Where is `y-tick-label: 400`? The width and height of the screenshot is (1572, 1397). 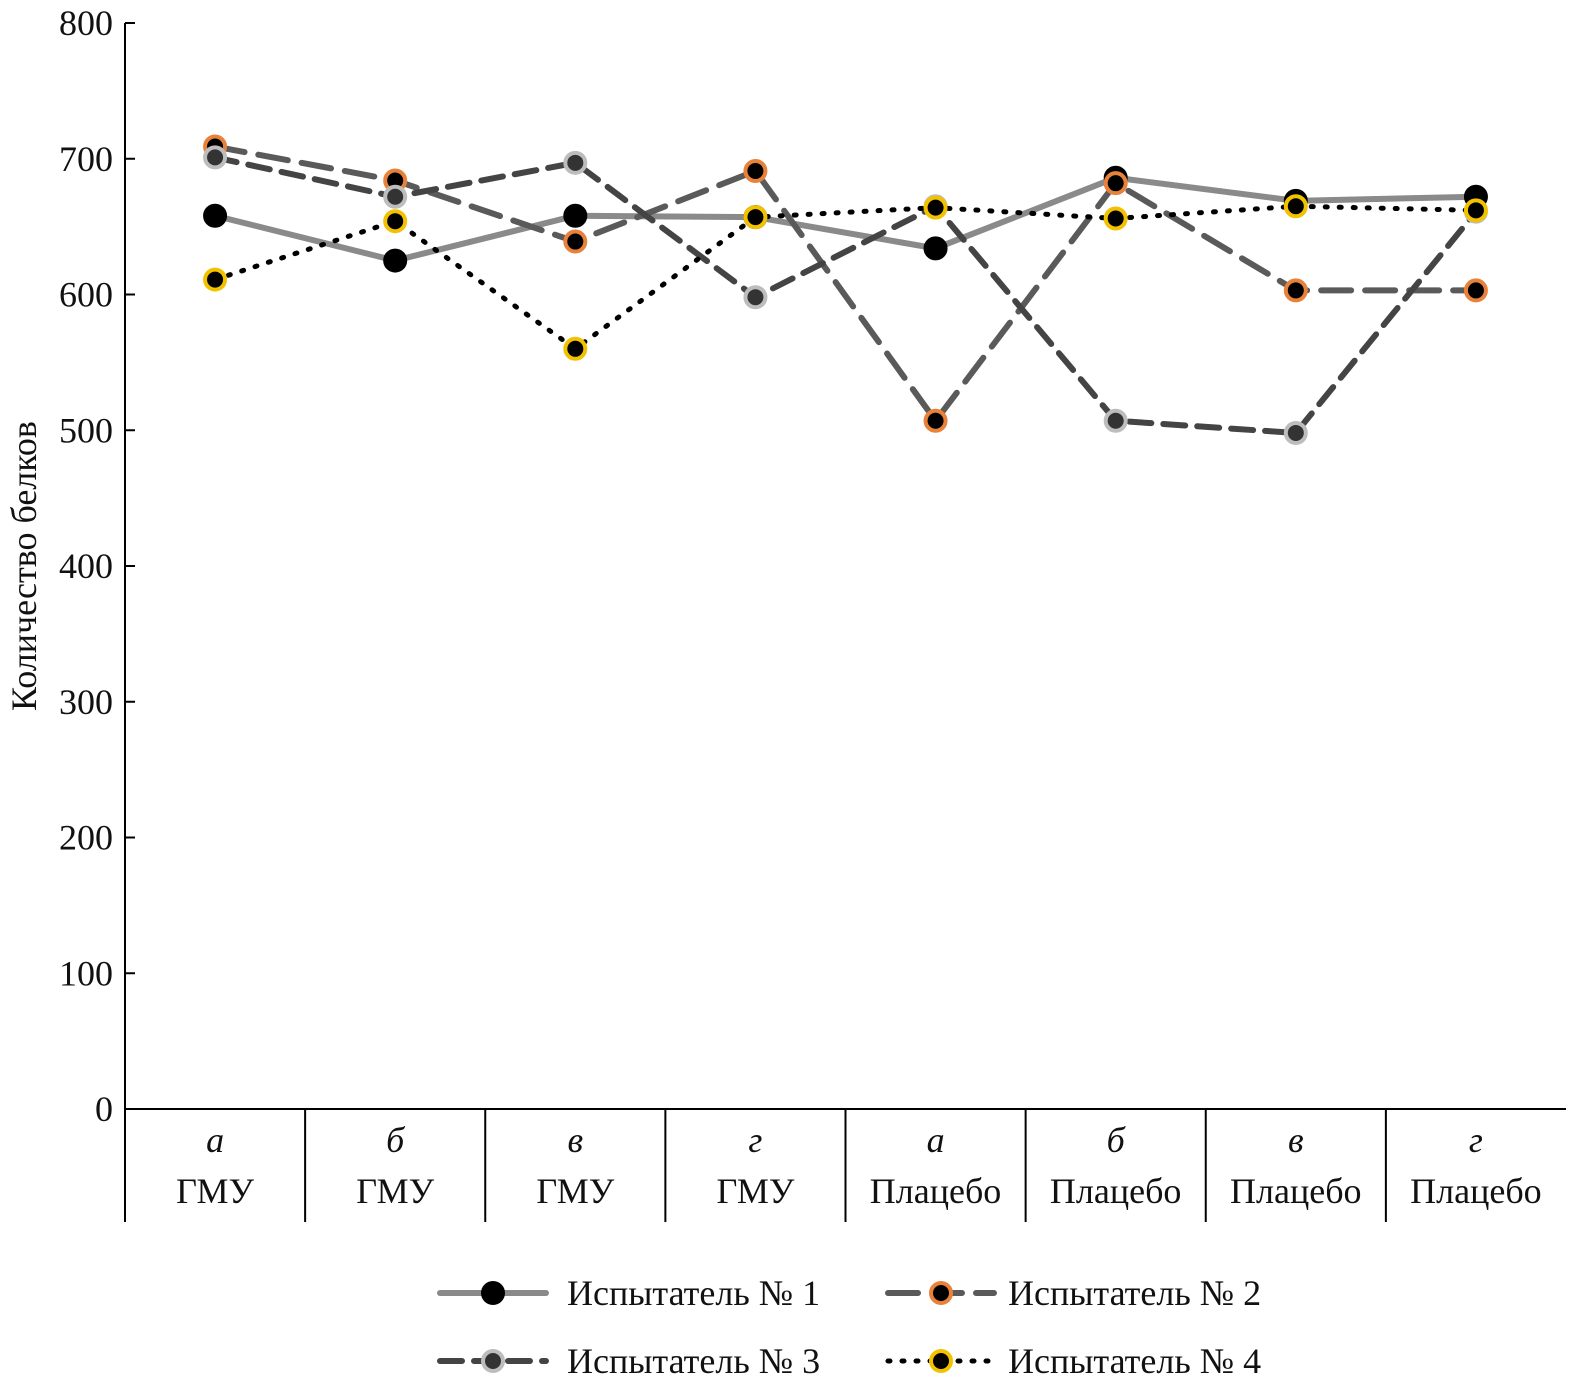 y-tick-label: 400 is located at coordinates (86, 566).